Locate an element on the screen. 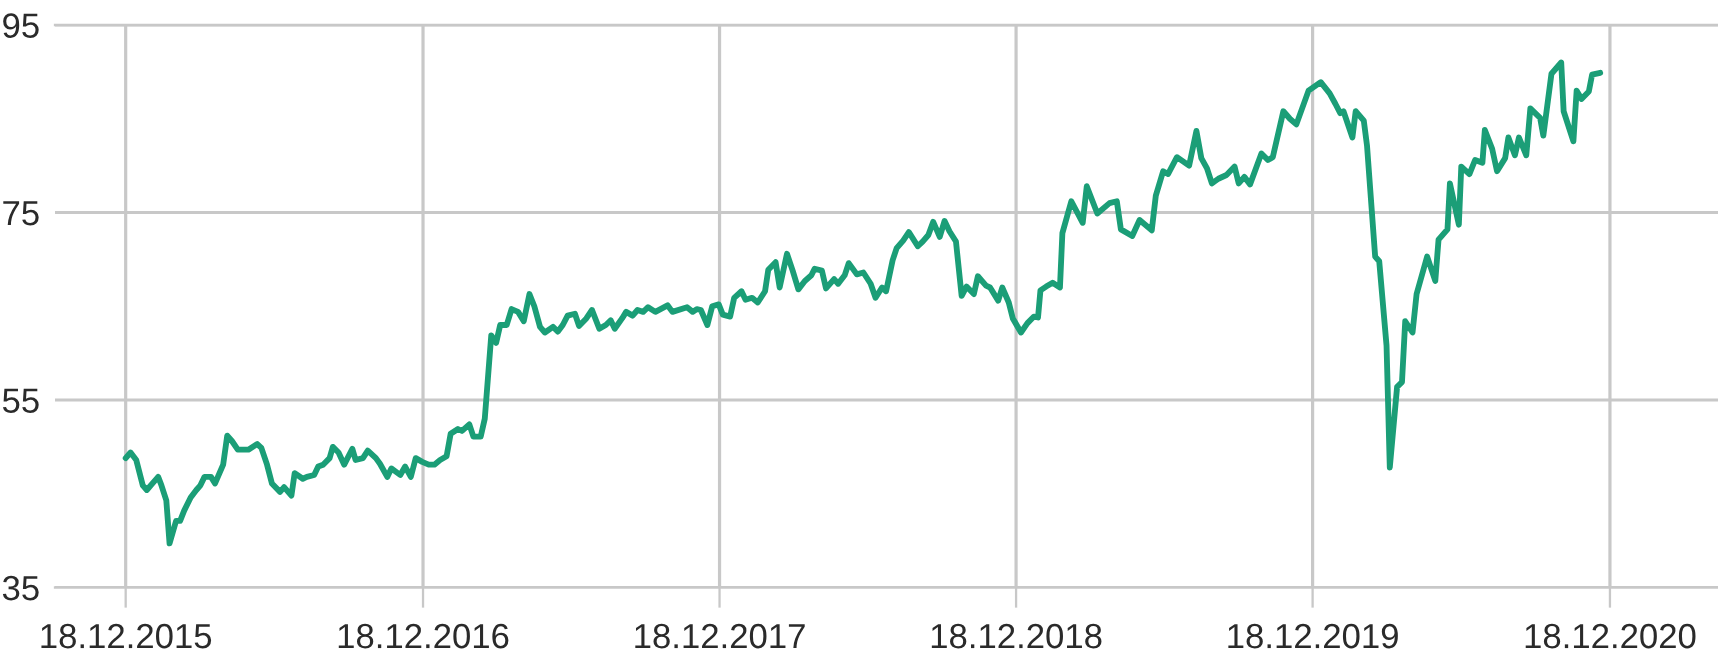  x-tick-label: 18.12.2018 is located at coordinates (1016, 636).